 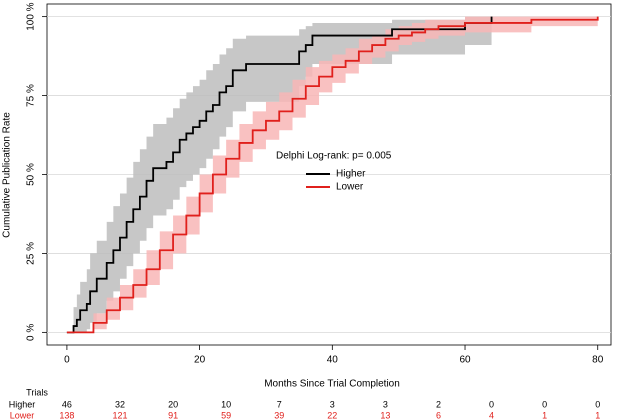 I want to click on y-tick-label: 100 %, so click(x=31, y=16).